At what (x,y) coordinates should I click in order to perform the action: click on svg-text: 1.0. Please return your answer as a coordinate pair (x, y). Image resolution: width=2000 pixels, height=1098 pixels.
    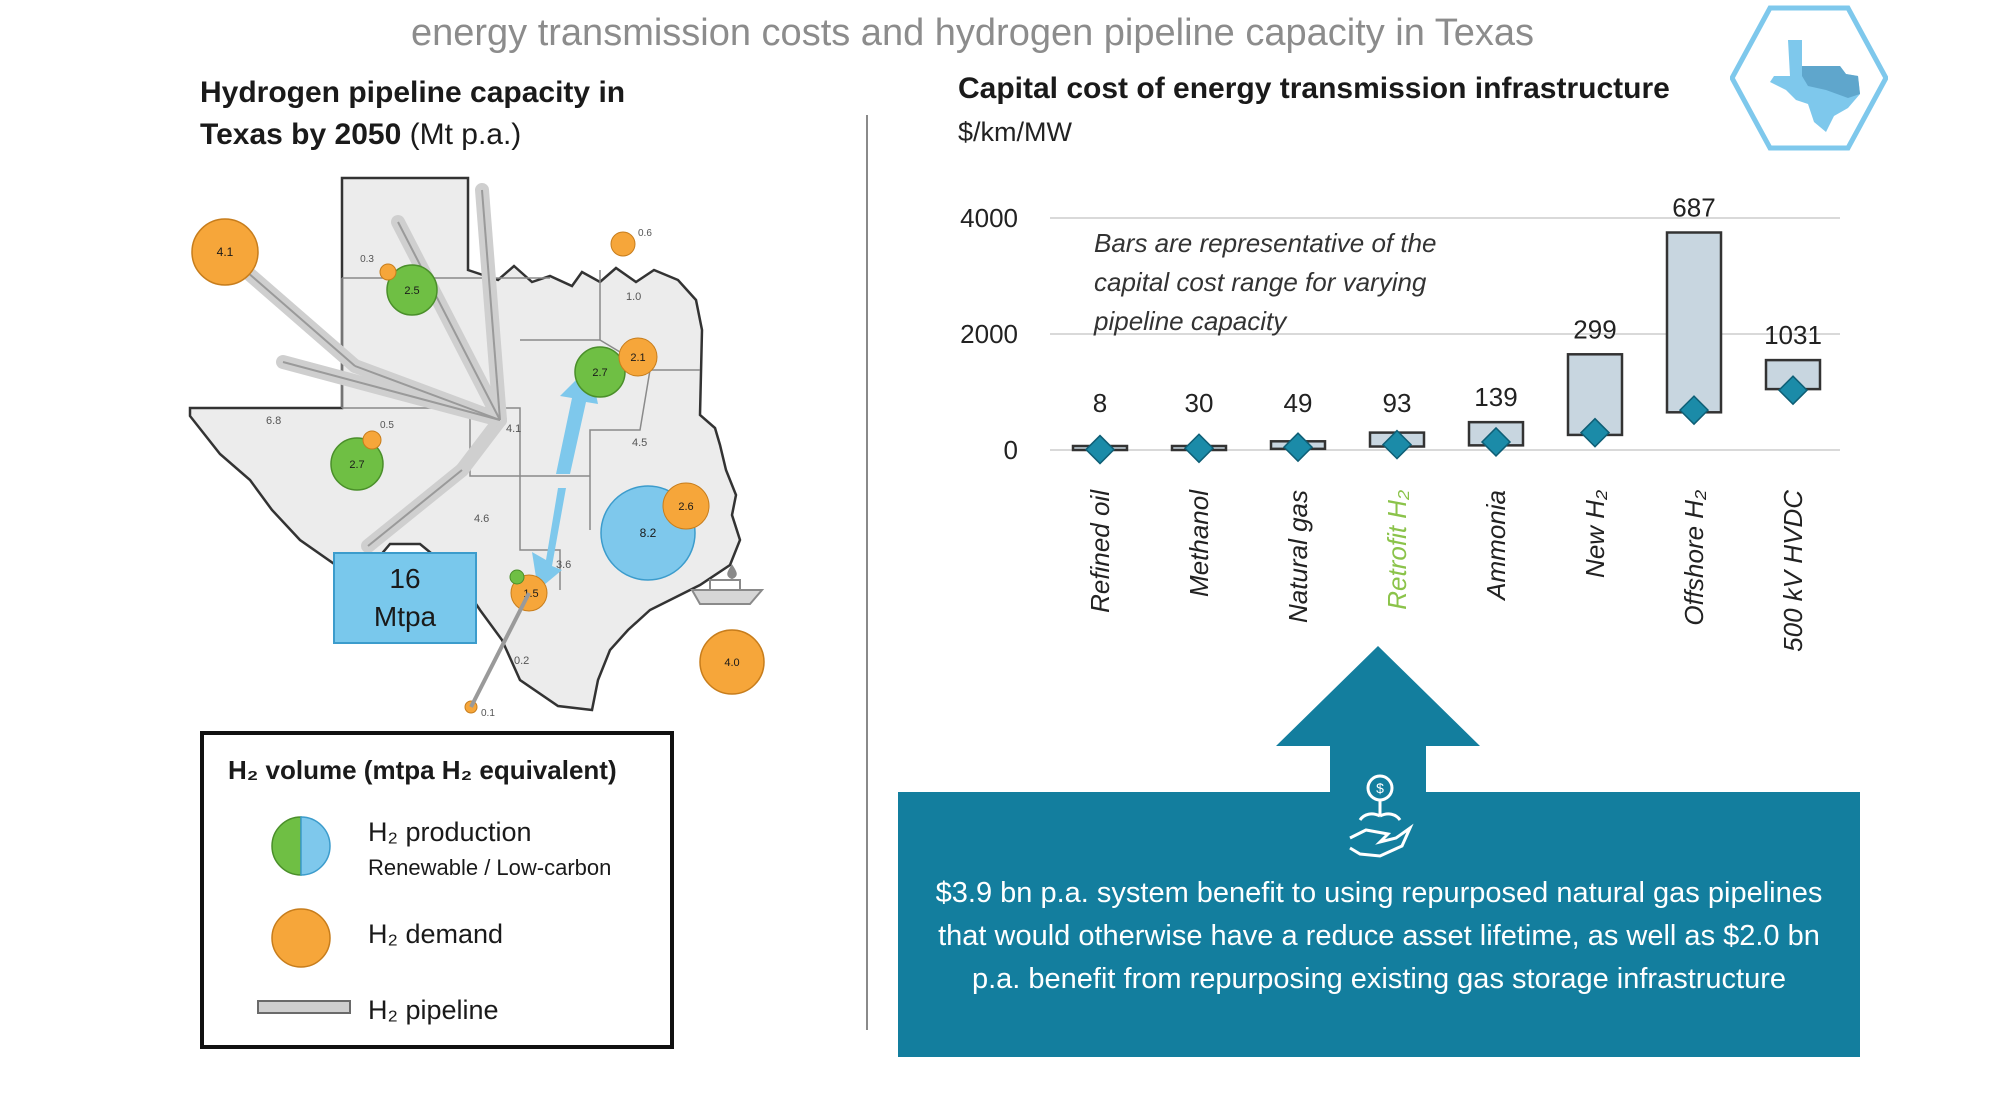
    Looking at the image, I should click on (633, 297).